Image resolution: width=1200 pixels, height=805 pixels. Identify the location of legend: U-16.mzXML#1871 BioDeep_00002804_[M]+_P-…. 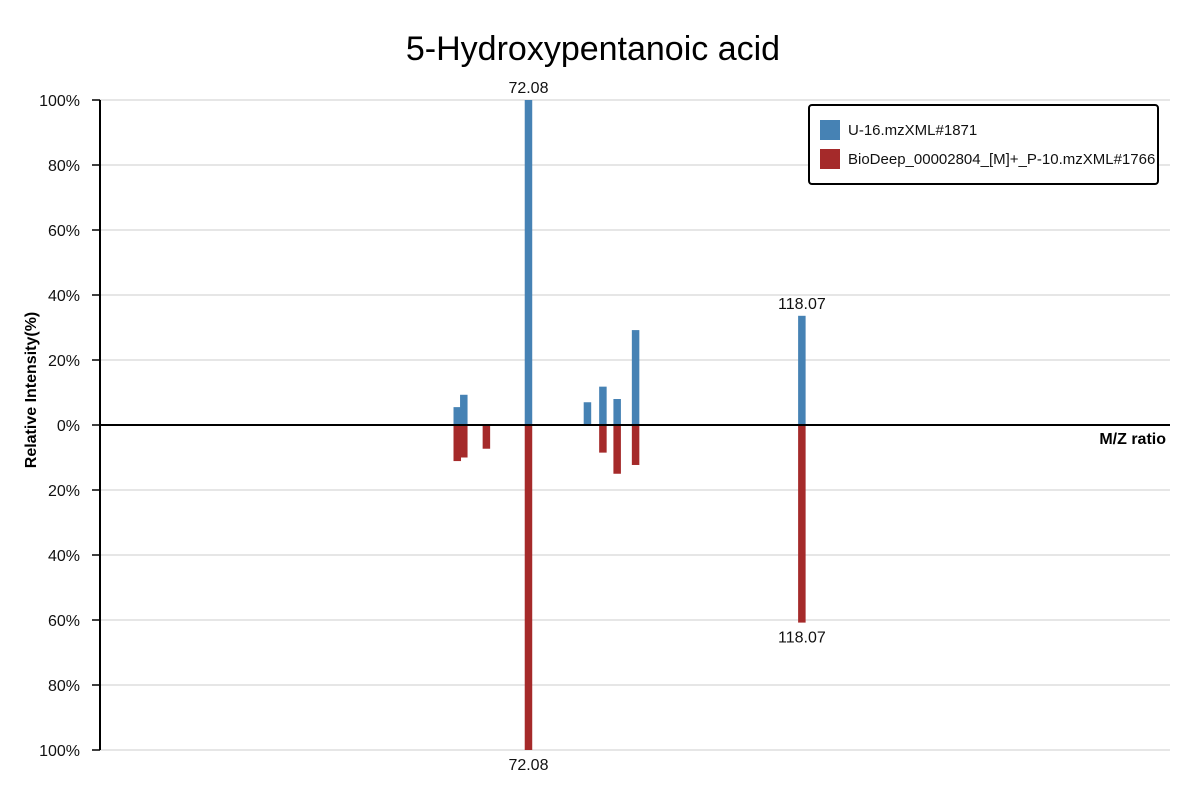
(983, 144).